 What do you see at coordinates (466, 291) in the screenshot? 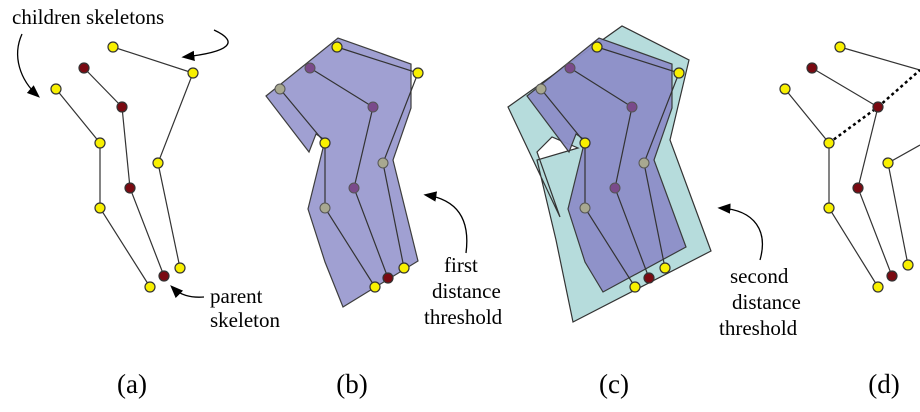
I see `distance-label-1: distance` at bounding box center [466, 291].